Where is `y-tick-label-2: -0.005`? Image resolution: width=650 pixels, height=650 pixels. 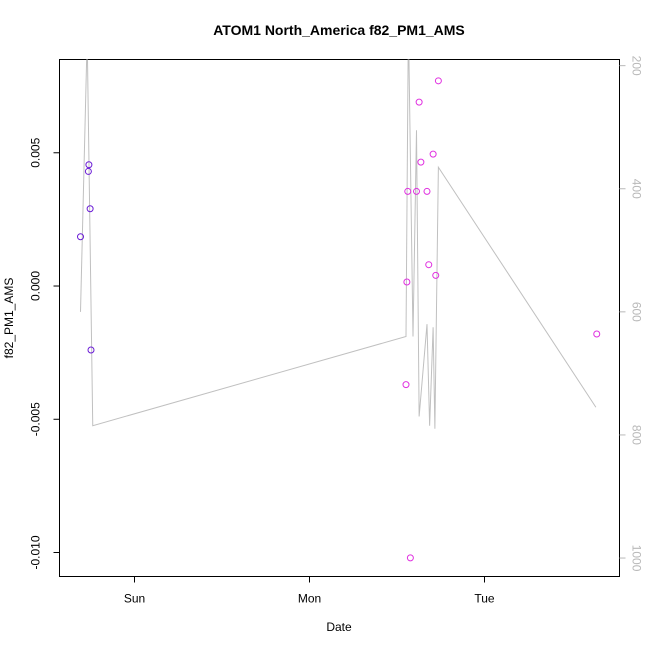 y-tick-label-2: -0.005 is located at coordinates (36, 419).